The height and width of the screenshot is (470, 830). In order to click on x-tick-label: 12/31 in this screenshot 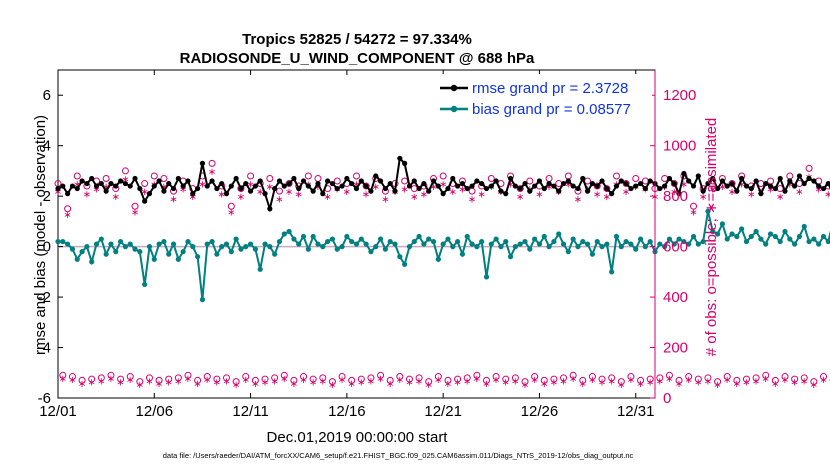, I will do `click(636, 411)`.